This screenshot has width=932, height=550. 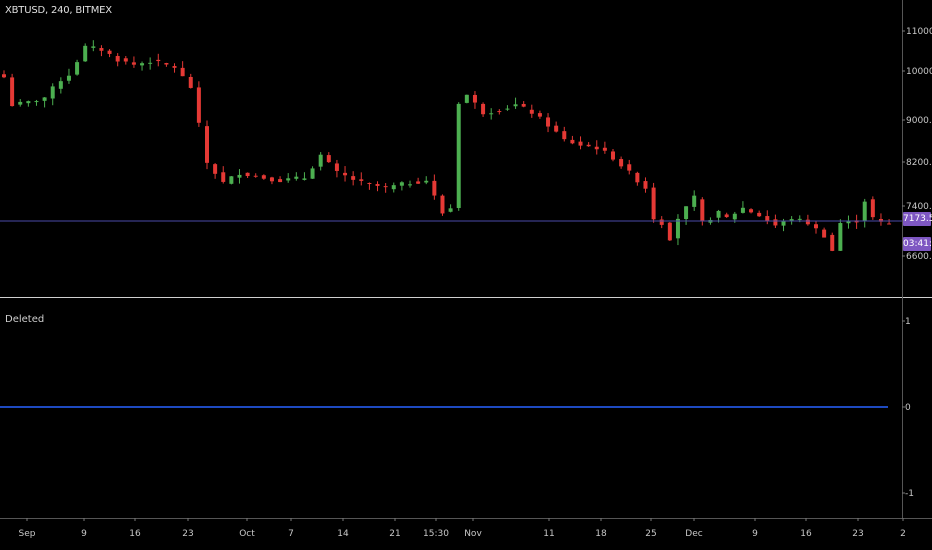 I want to click on time-tick-label: 16, so click(x=806, y=534).